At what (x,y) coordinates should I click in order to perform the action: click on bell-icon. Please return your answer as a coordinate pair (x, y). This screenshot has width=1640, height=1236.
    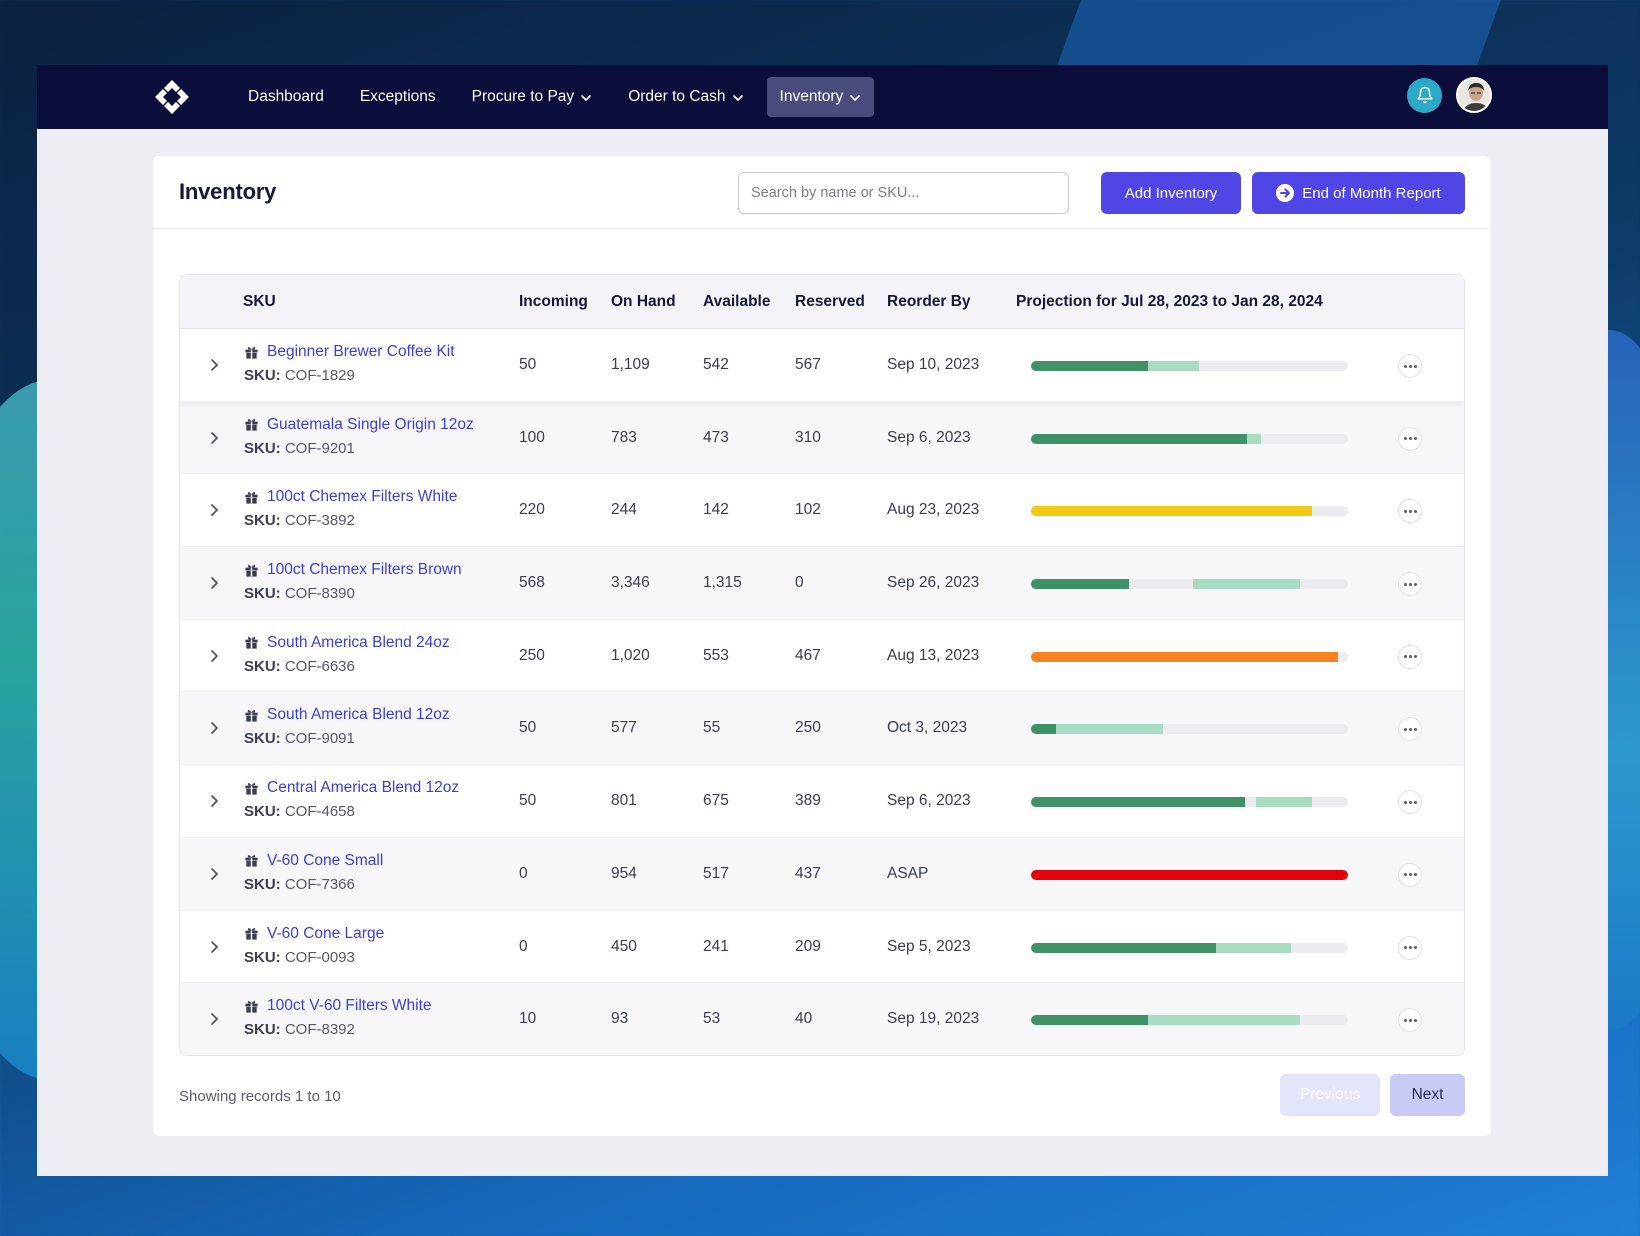
    Looking at the image, I should click on (1424, 95).